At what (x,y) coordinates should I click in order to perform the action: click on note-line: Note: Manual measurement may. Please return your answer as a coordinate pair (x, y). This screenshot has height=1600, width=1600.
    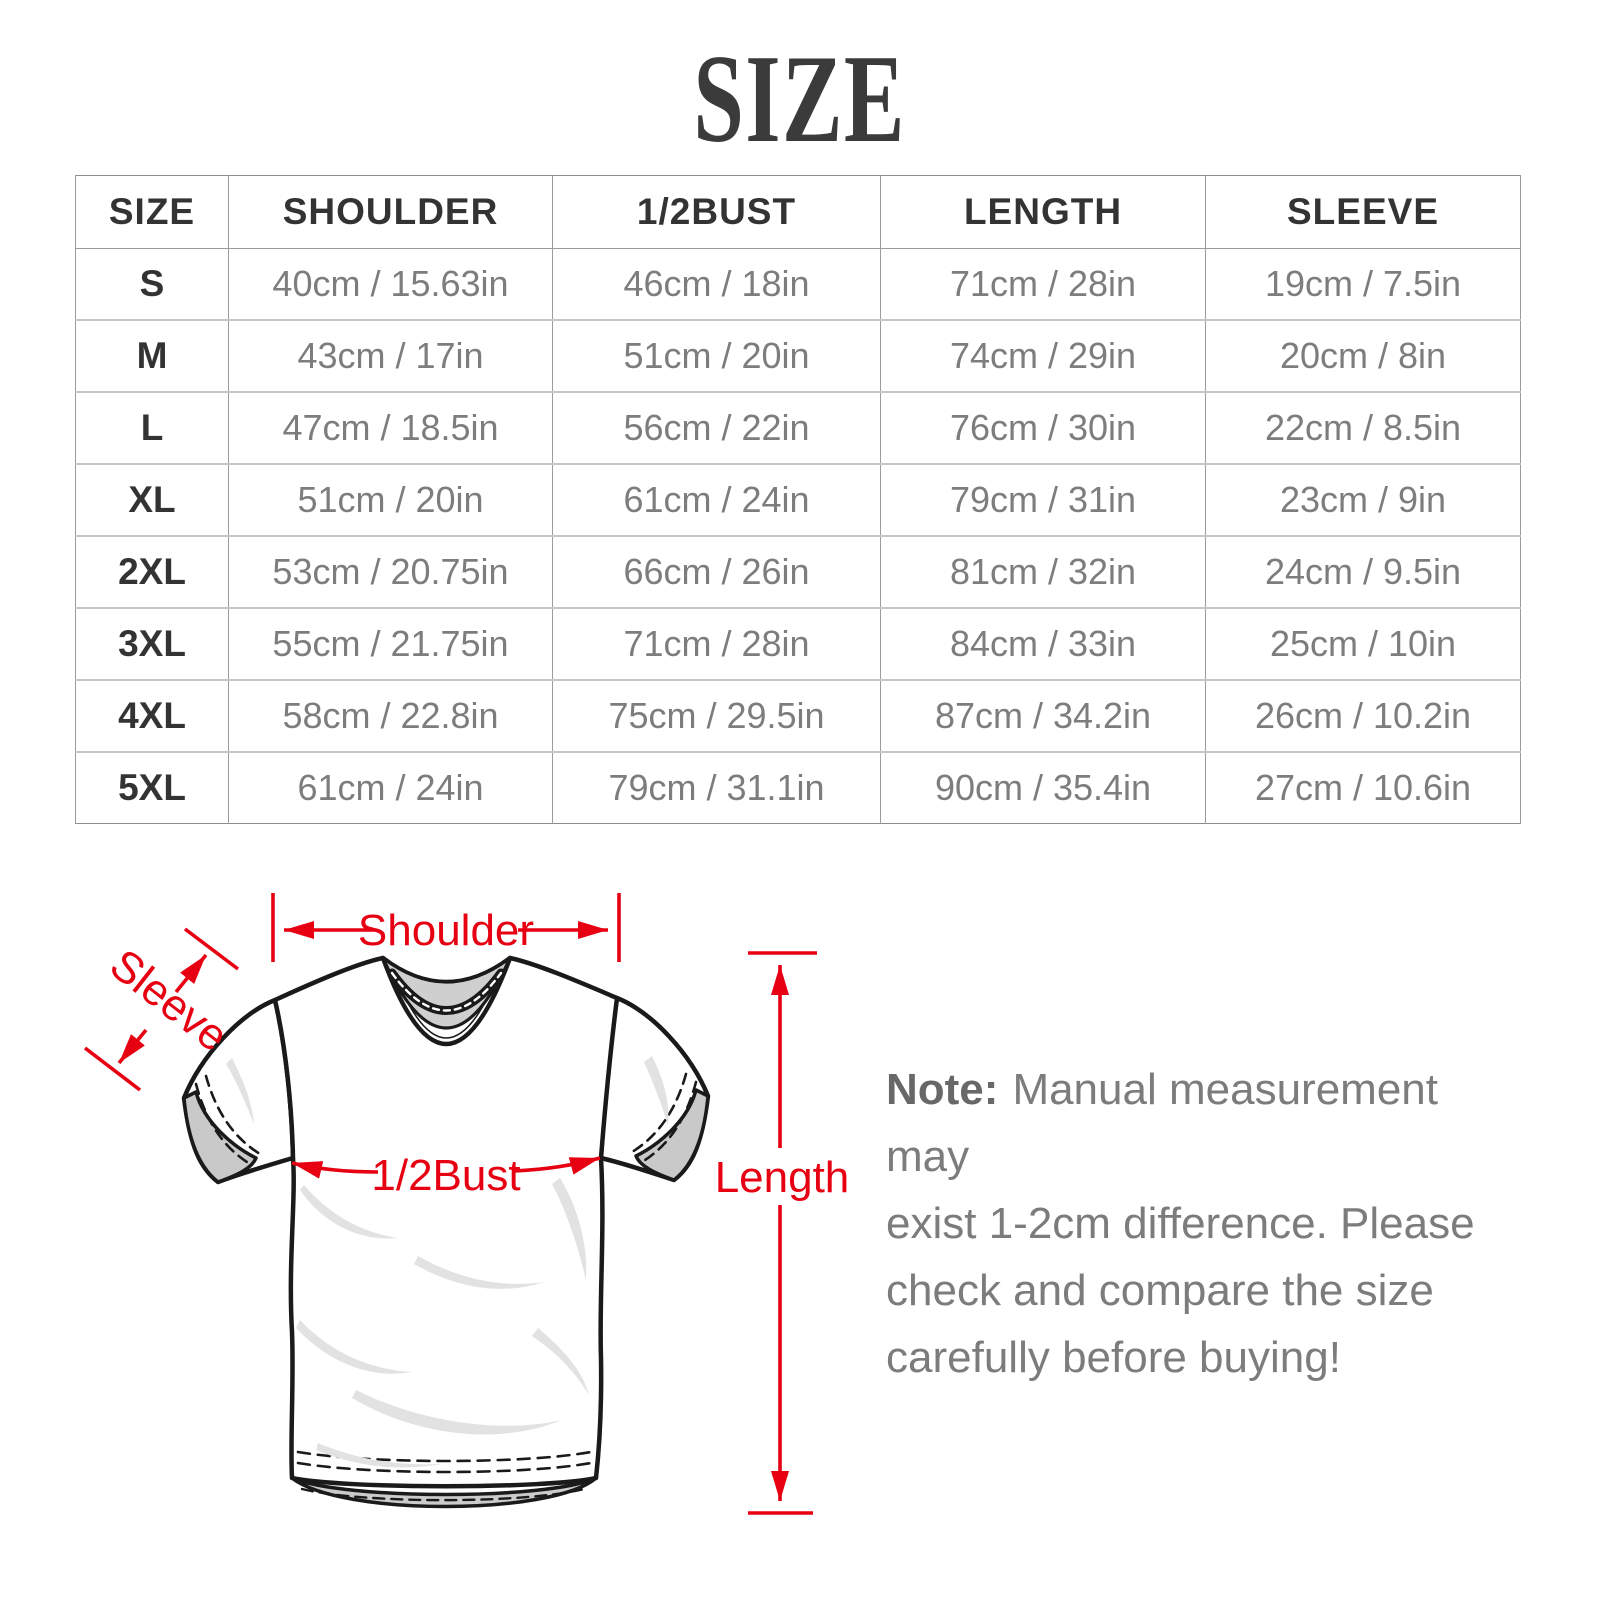
    Looking at the image, I should click on (1196, 1123).